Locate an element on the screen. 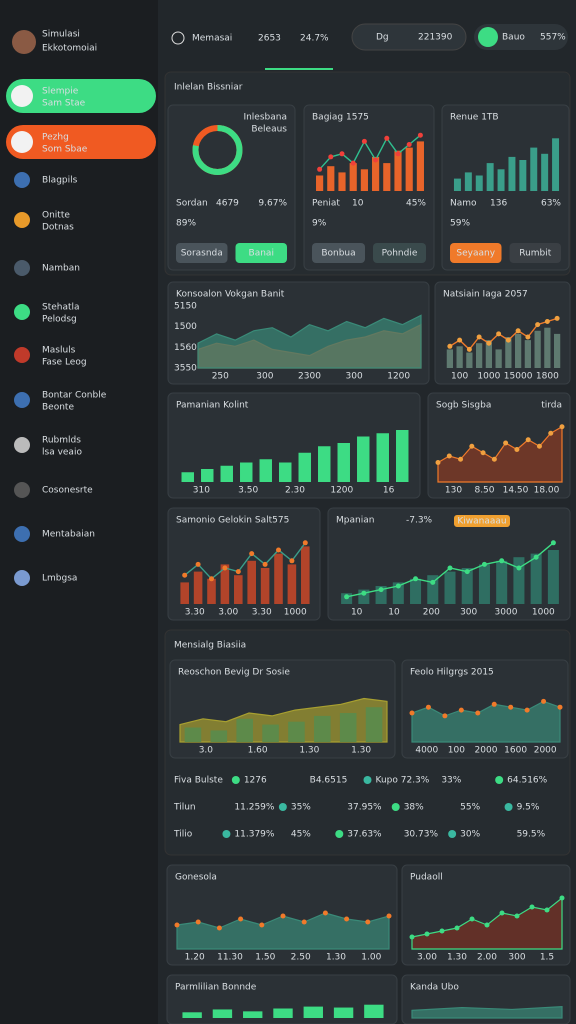 This screenshot has height=1024, width=576. nav-label: Bontar Conble is located at coordinates (74, 396).